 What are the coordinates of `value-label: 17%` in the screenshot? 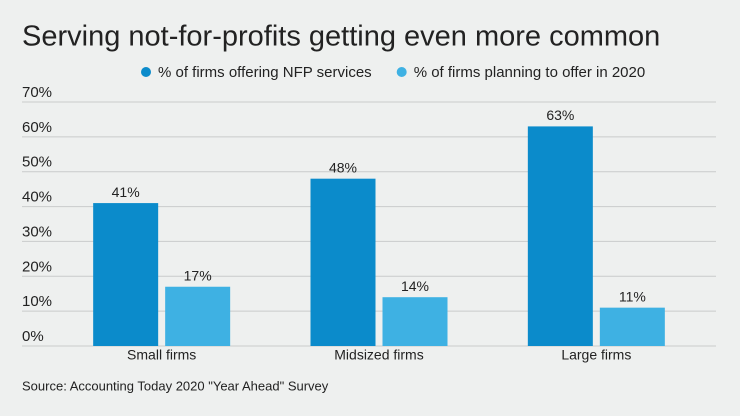 It's located at (198, 275).